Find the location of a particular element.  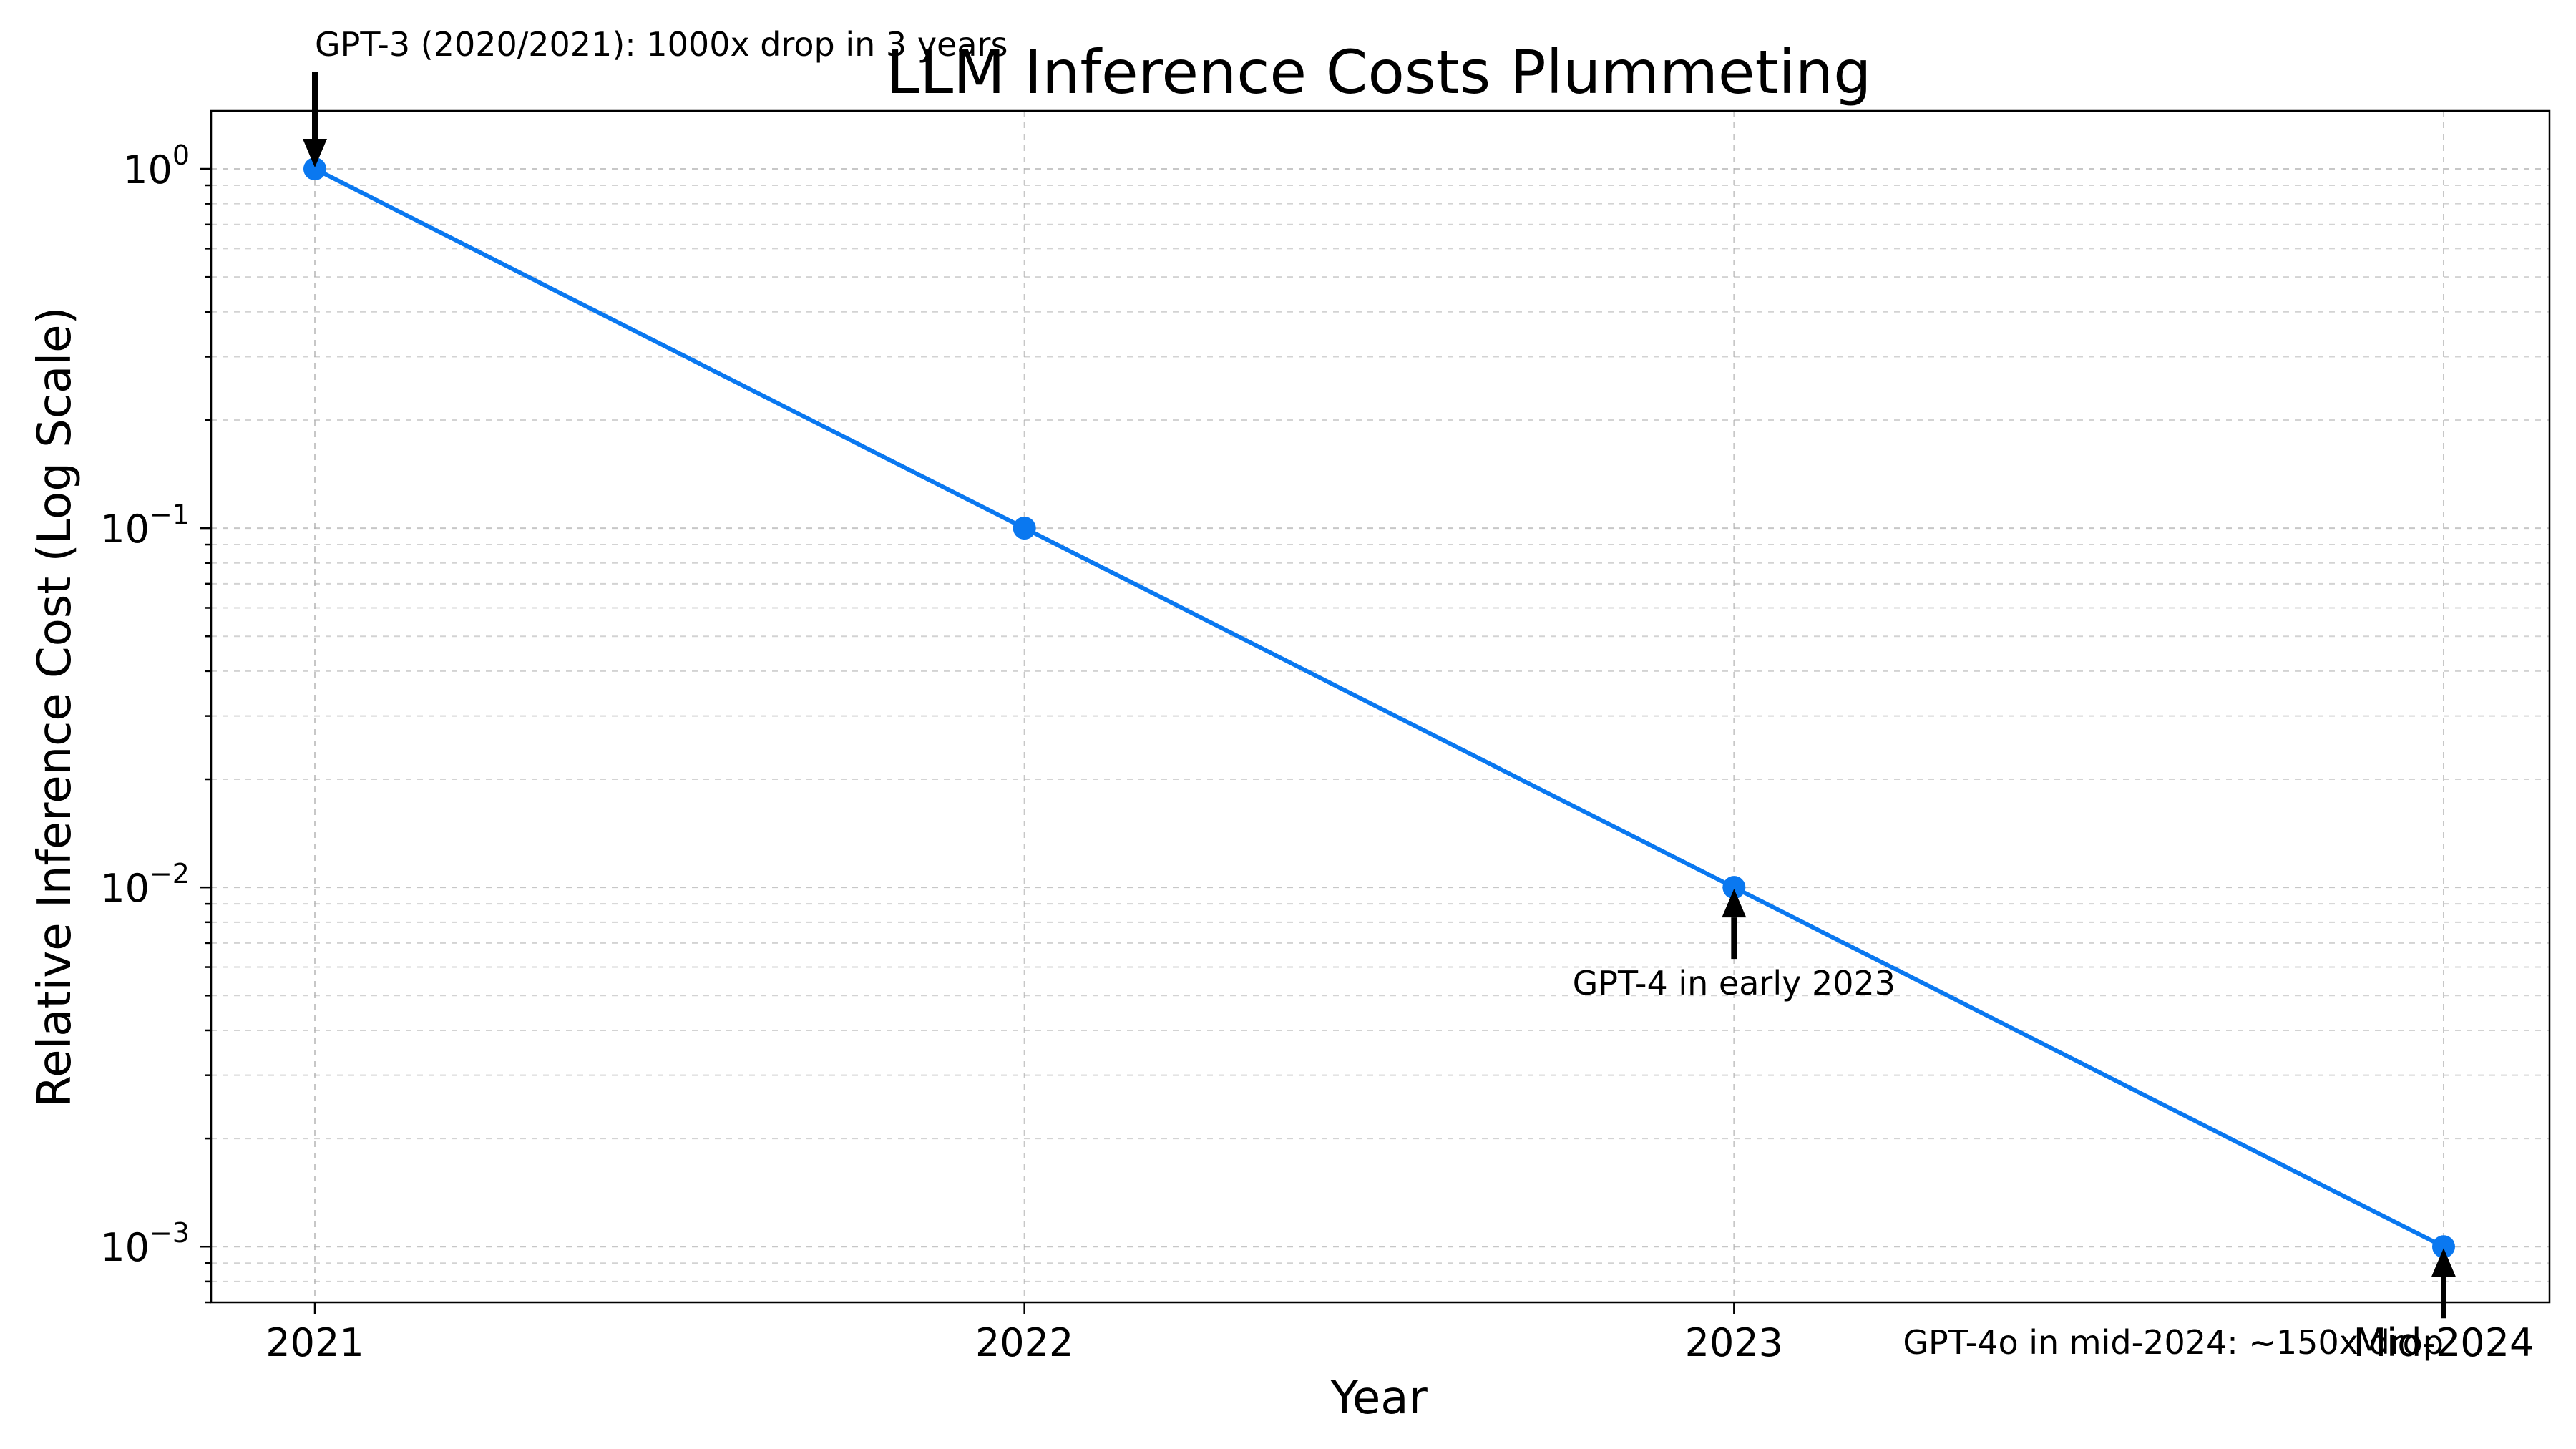

x-tick-label: 2021 is located at coordinates (314, 1342).